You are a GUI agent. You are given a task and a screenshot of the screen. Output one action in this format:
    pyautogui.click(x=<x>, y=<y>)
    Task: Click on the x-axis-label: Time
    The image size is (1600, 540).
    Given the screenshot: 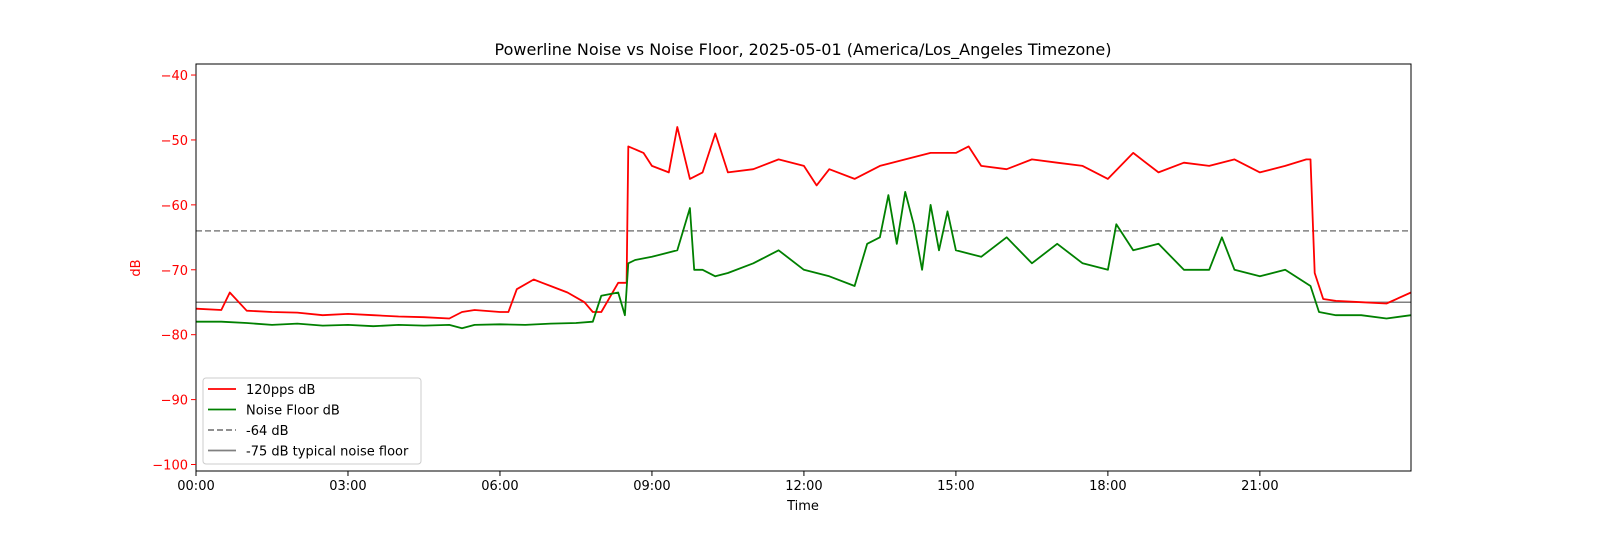 What is the action you would take?
    pyautogui.click(x=802, y=506)
    